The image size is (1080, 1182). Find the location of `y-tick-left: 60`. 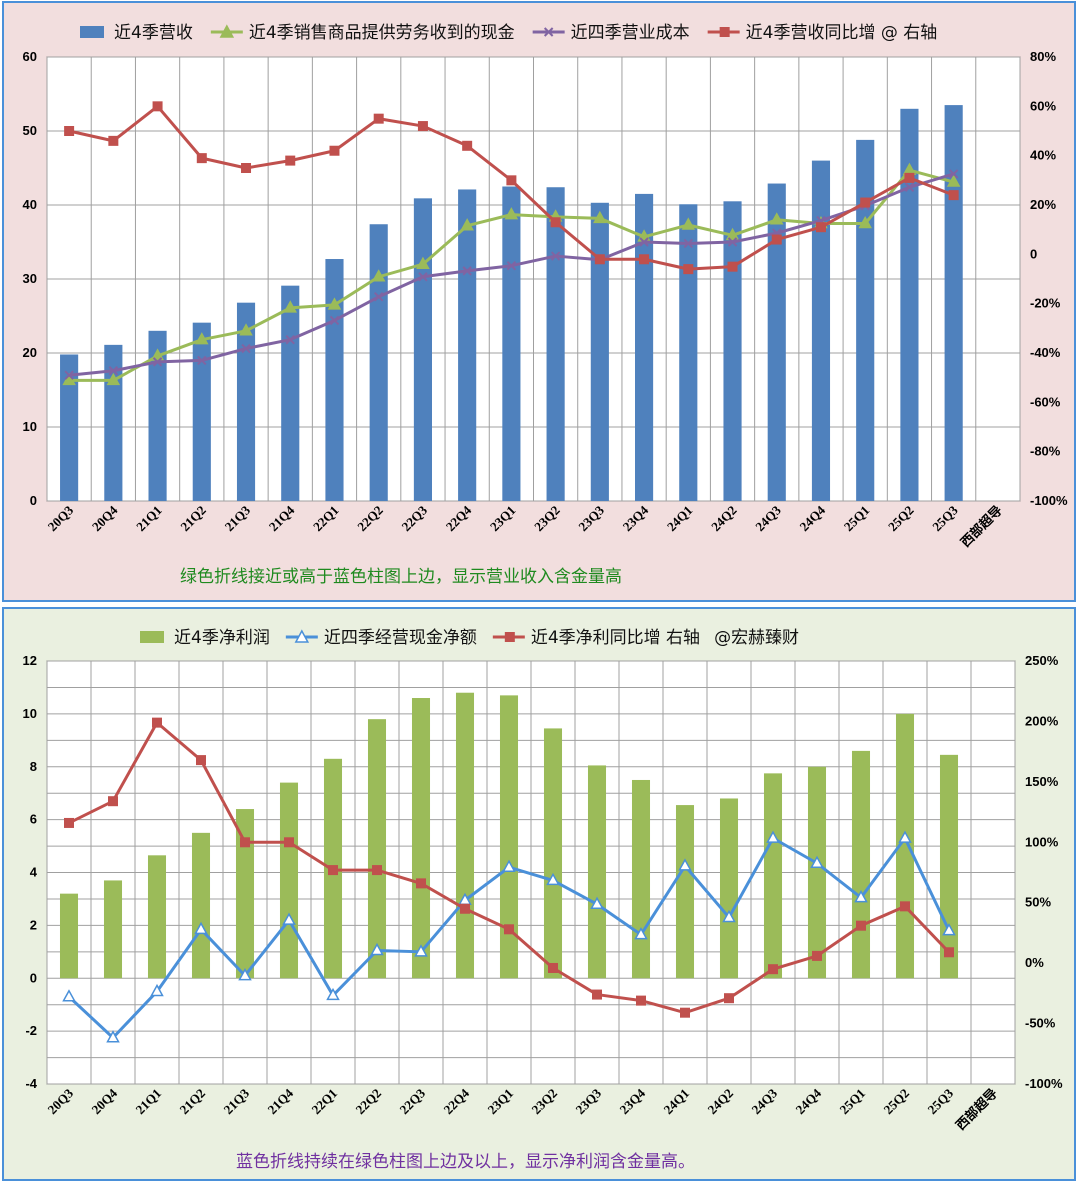

y-tick-left: 60 is located at coordinates (30, 56).